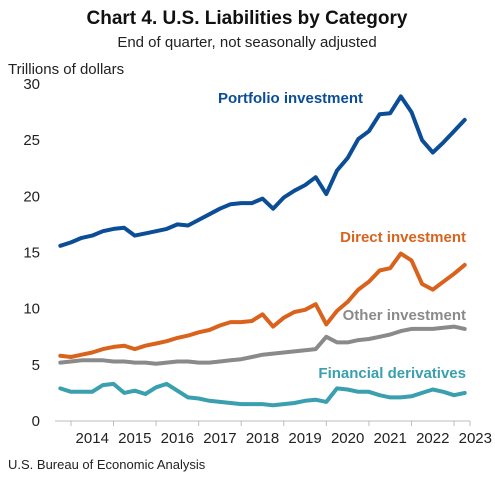 Image resolution: width=495 pixels, height=480 pixels. Describe the element at coordinates (107, 464) in the screenshot. I see `source-note: U.S. Bureau of Economic Analysis` at that location.